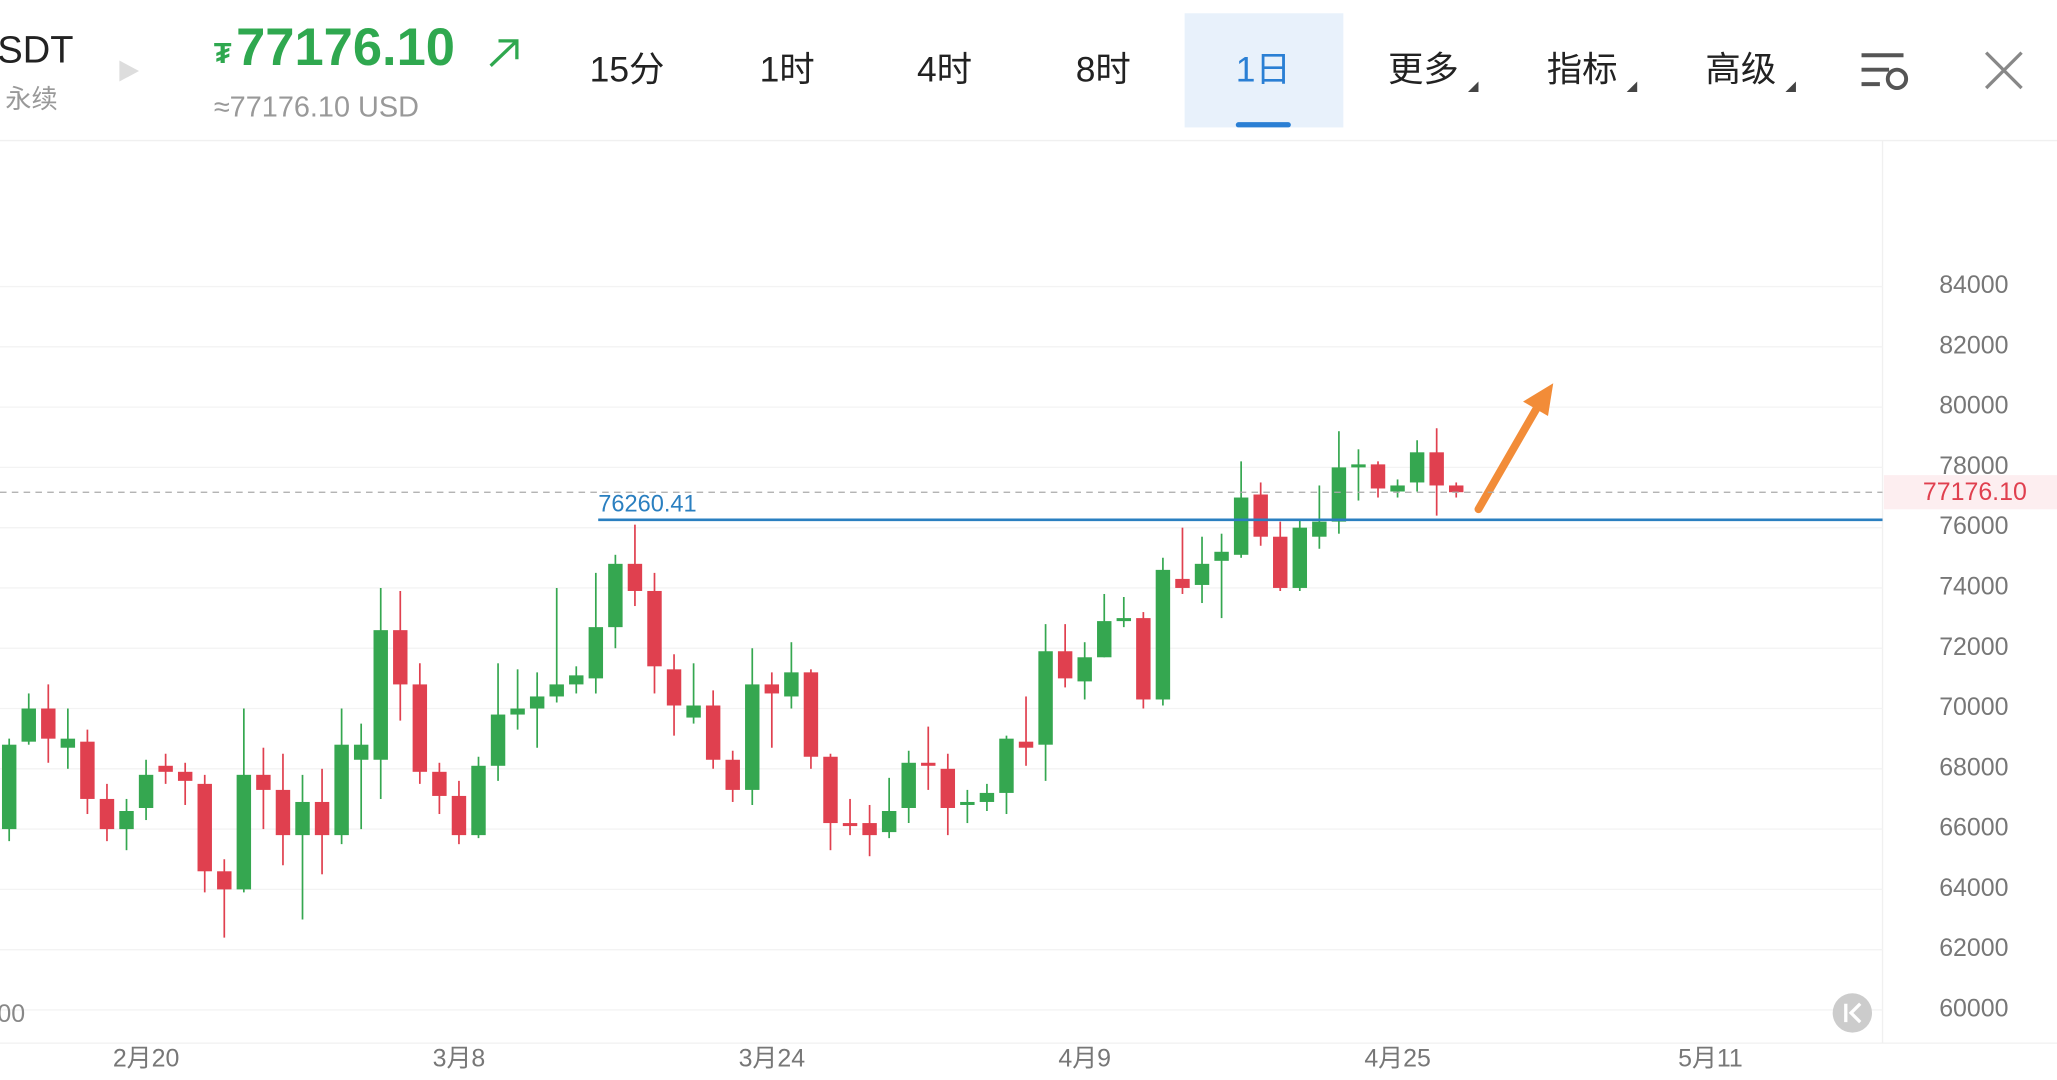 Image resolution: width=2057 pixels, height=1080 pixels. What do you see at coordinates (1973, 526) in the screenshot?
I see `y-tick-label: 76000` at bounding box center [1973, 526].